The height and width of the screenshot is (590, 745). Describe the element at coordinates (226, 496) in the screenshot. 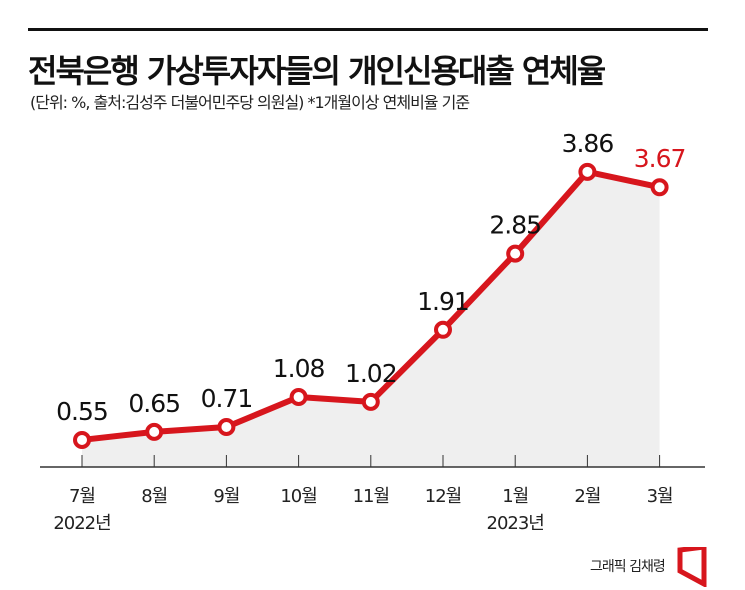

I see `x-tick-label: 9월` at that location.